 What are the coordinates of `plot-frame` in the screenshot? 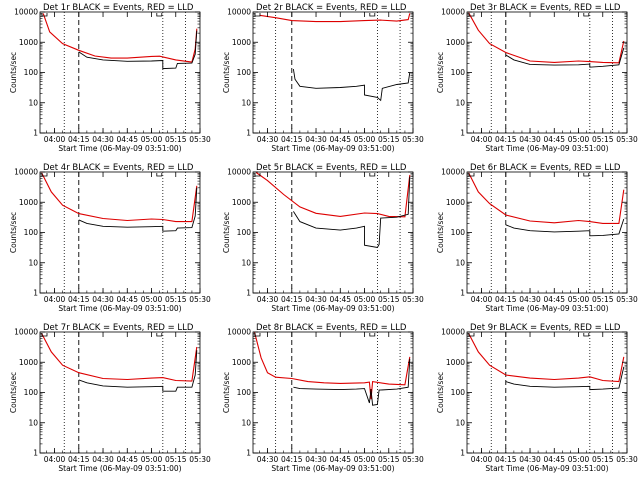 It's located at (333, 232).